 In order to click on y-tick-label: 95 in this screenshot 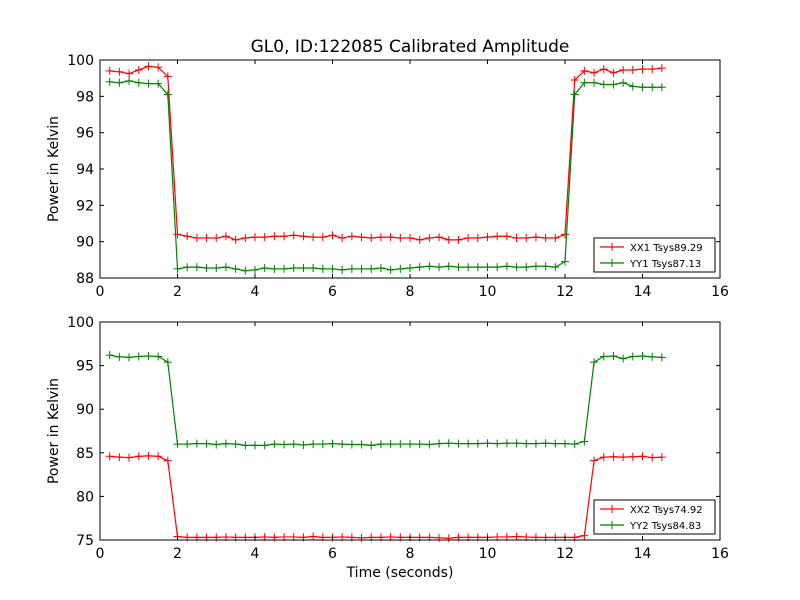, I will do `click(85, 367)`.